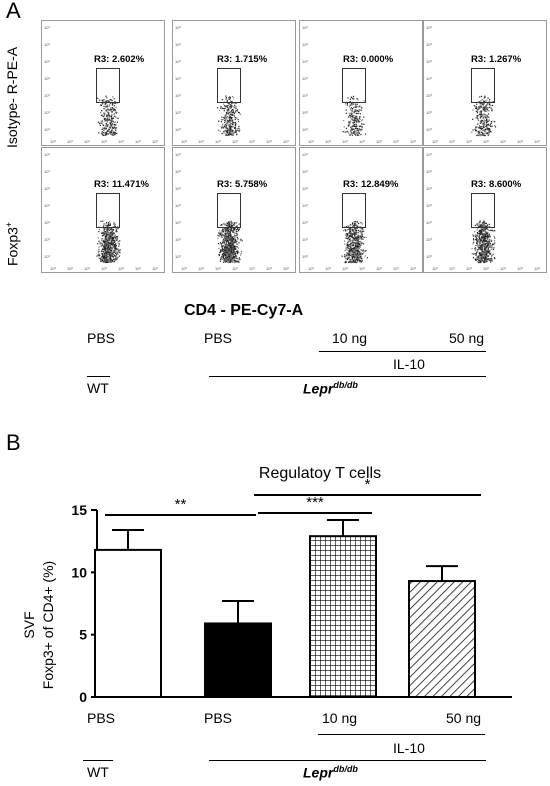 The height and width of the screenshot is (786, 550). I want to click on a-lepr-text: Lepr, so click(318, 388).